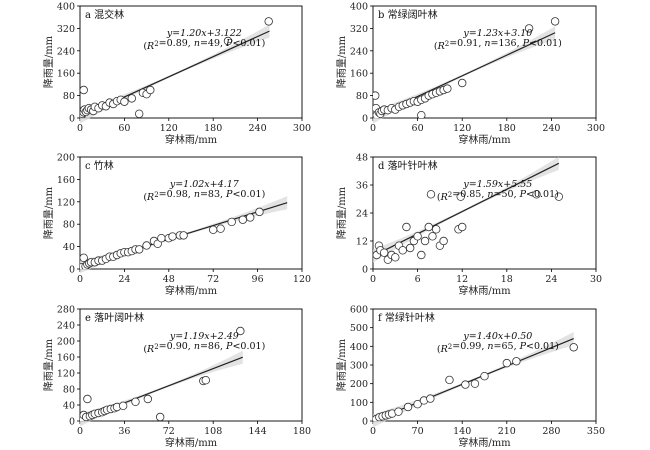  I want to click on points-f, so click(475, 382).